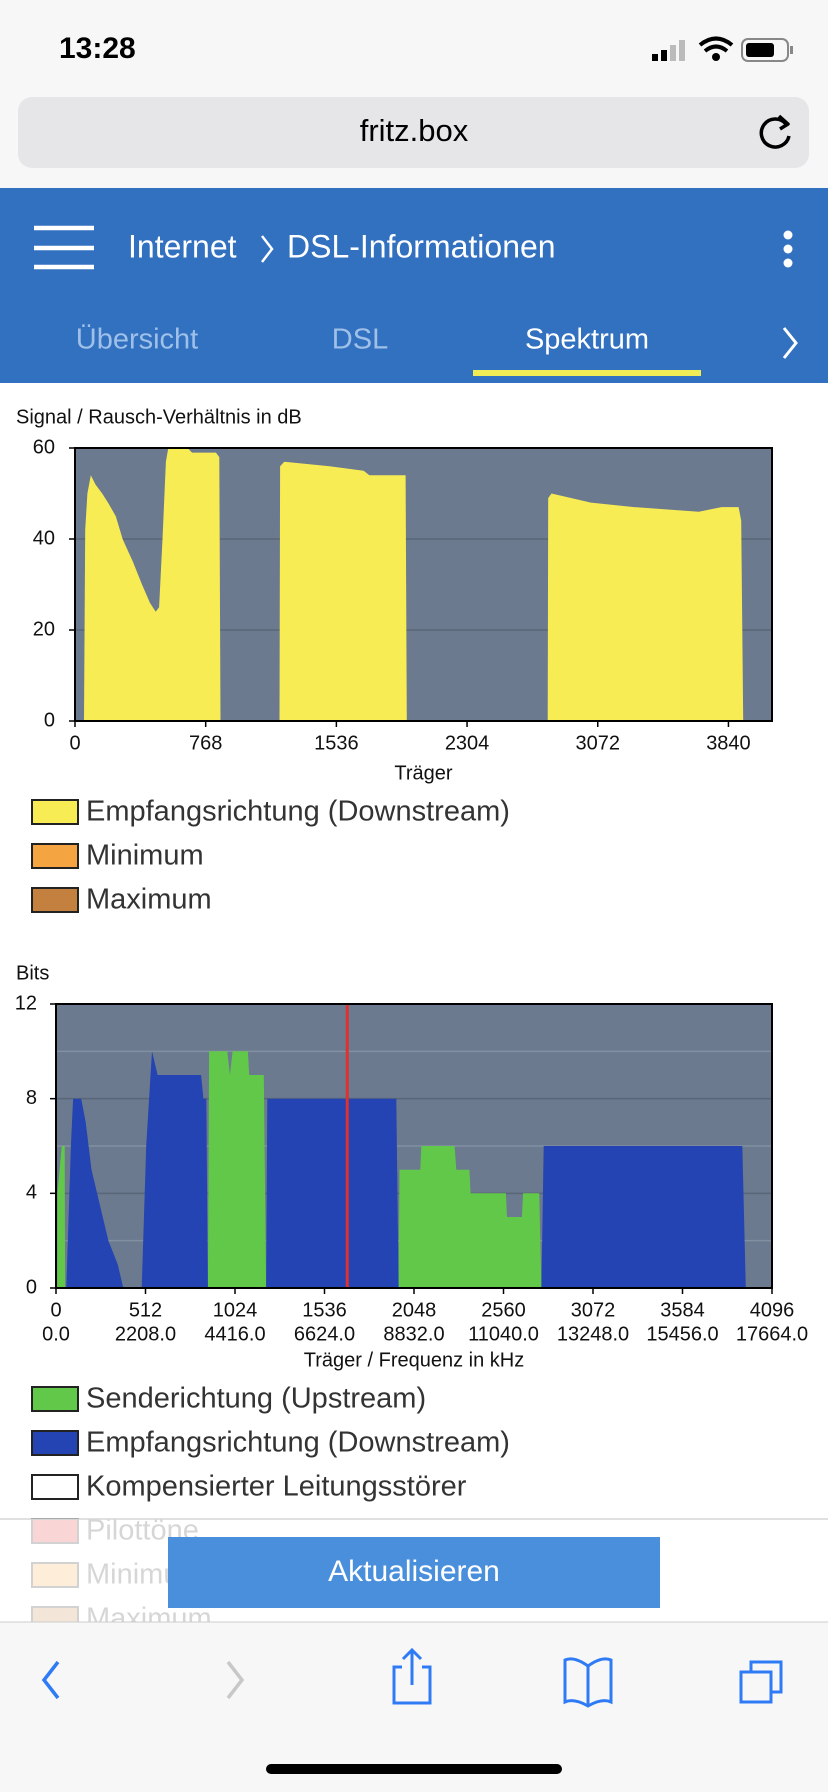  What do you see at coordinates (414, 1706) in the screenshot?
I see `browser-toolbar` at bounding box center [414, 1706].